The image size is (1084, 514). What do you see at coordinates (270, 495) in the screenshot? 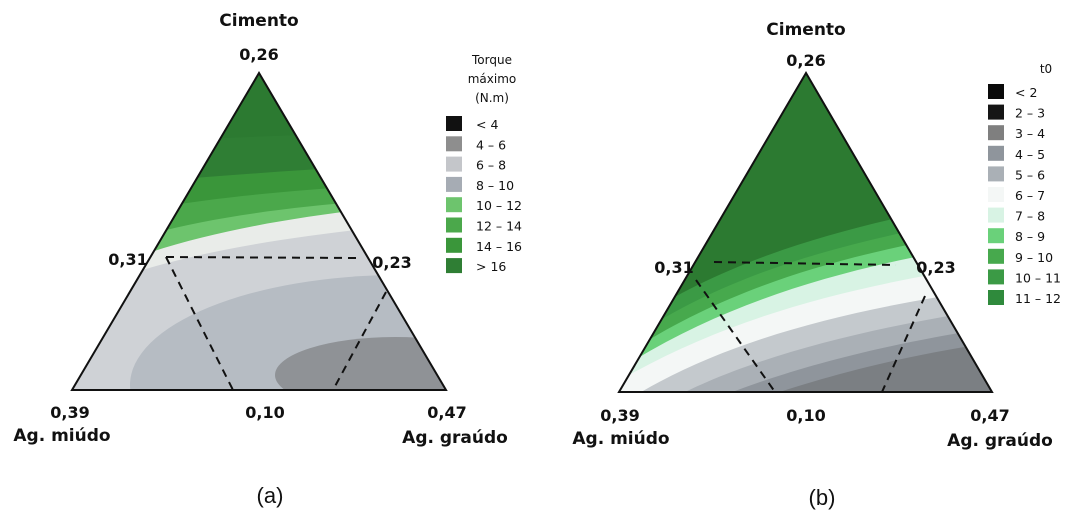
I see `caption-a: (a)` at bounding box center [270, 495].